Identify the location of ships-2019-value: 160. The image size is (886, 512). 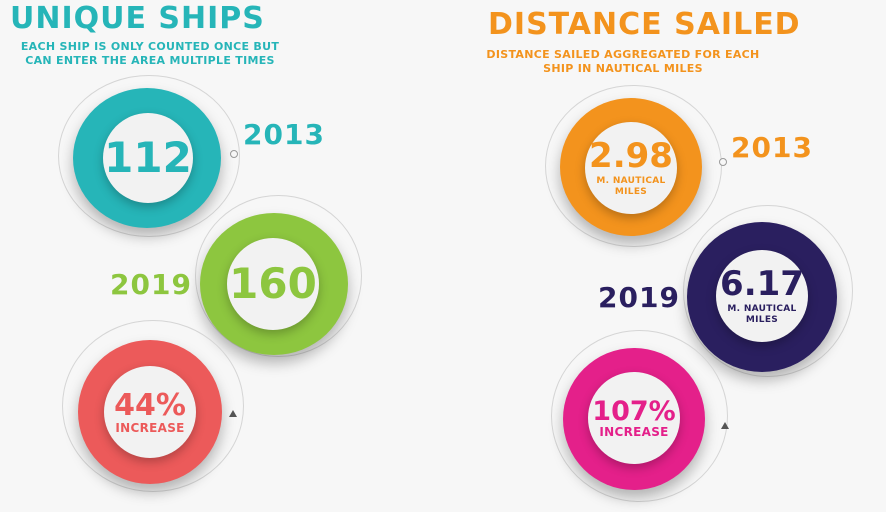
(273, 283).